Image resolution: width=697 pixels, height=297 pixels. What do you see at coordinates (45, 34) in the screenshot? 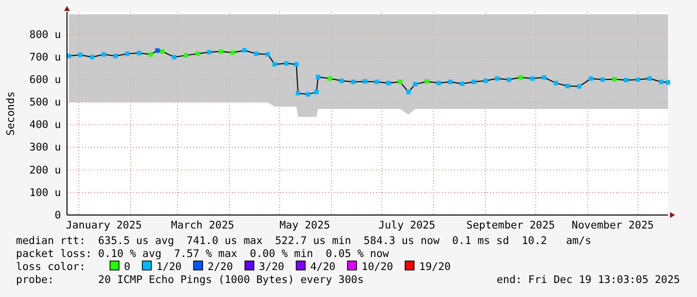
I see `y-tick-label: 800 u` at bounding box center [45, 34].